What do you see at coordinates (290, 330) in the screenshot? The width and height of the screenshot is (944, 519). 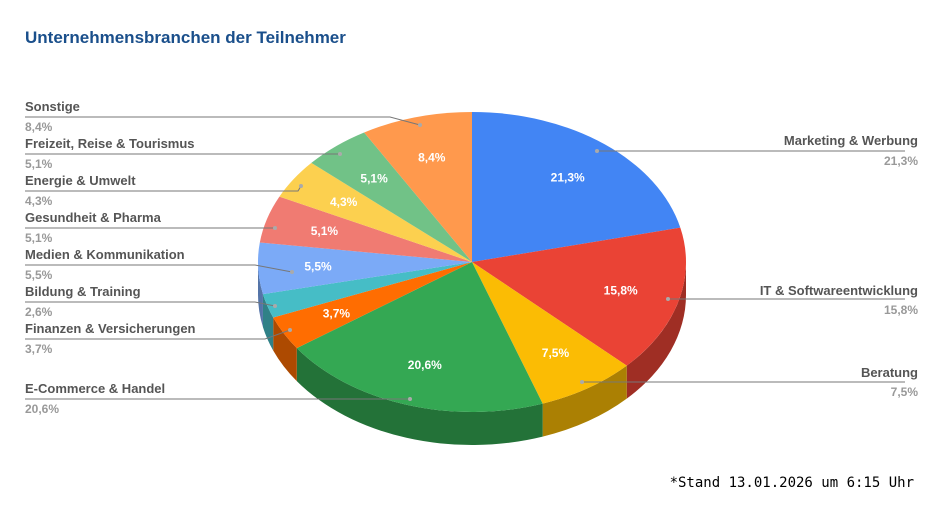 I see `leader-dot-finanzen-and-versicherungen` at bounding box center [290, 330].